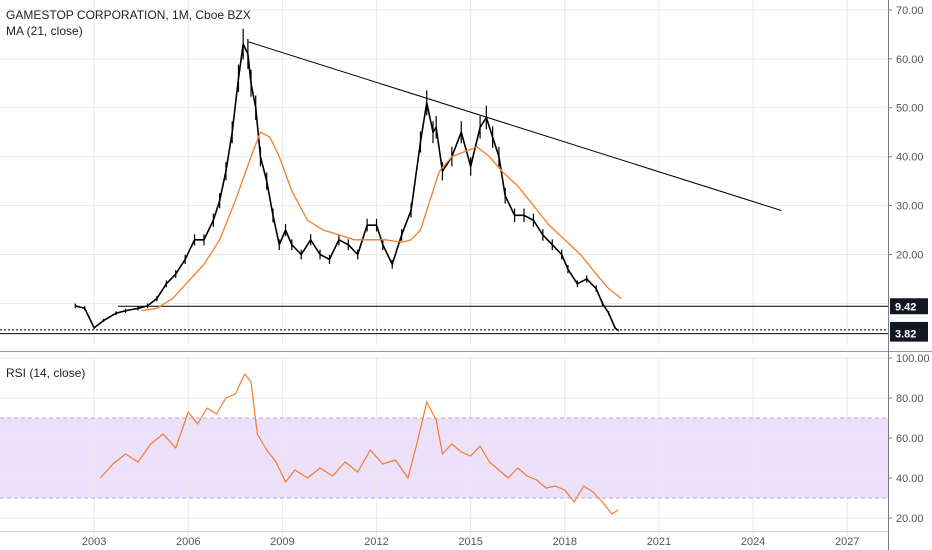 This screenshot has width=932, height=550. What do you see at coordinates (659, 542) in the screenshot?
I see `x-tick-label: 2021` at bounding box center [659, 542].